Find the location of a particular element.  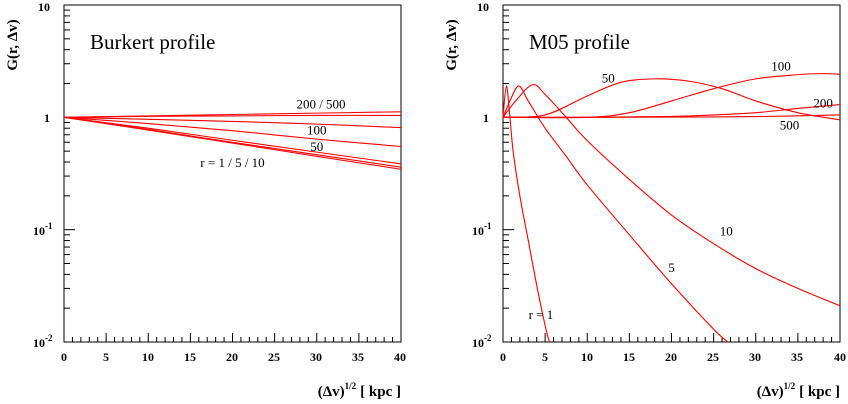

curve-label: r = 1 / 5 / 10 is located at coordinates (232, 162).